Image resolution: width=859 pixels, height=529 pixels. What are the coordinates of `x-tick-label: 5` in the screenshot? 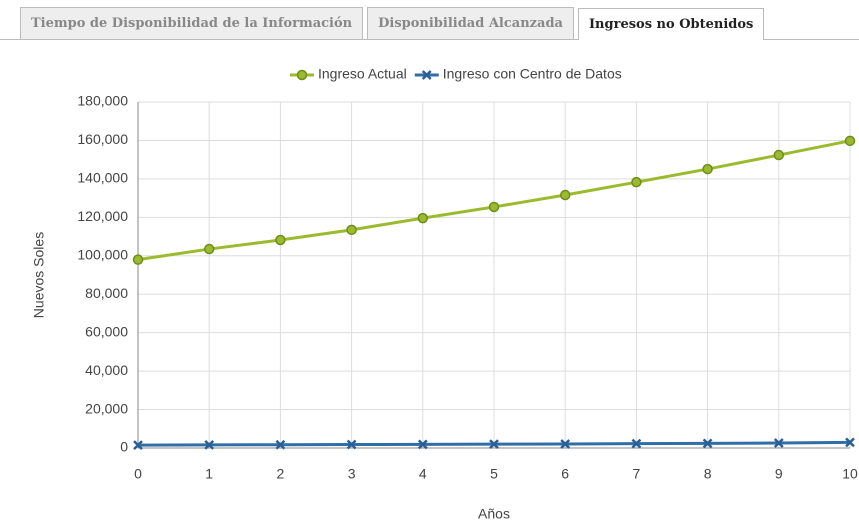 It's located at (494, 474).